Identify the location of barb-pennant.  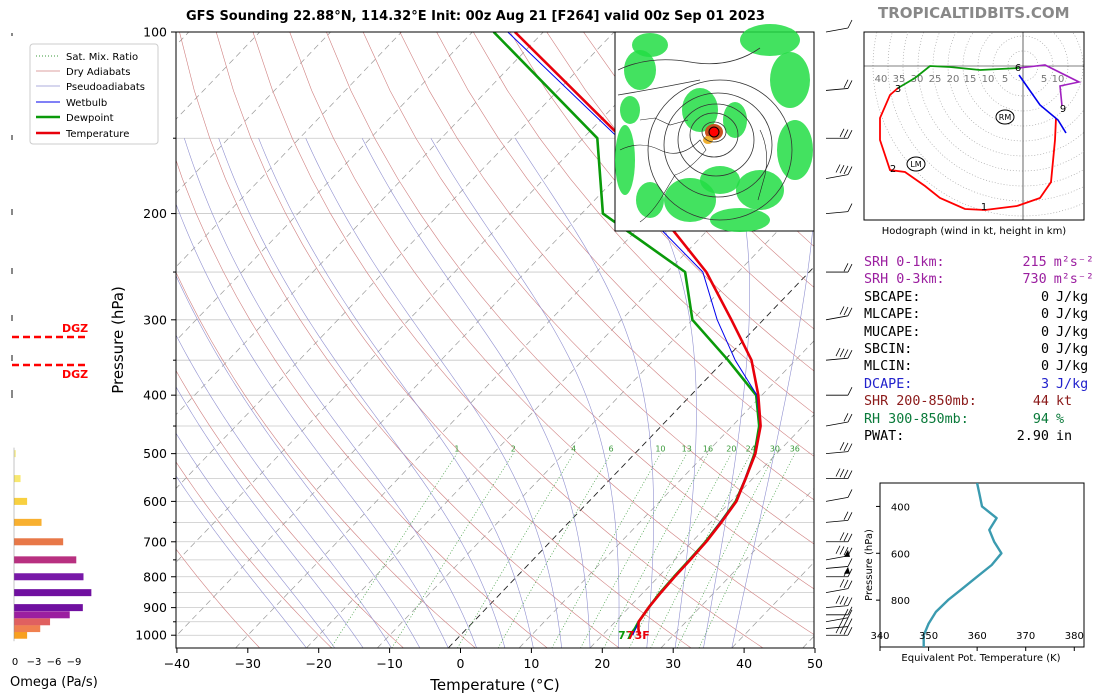
(847, 570).